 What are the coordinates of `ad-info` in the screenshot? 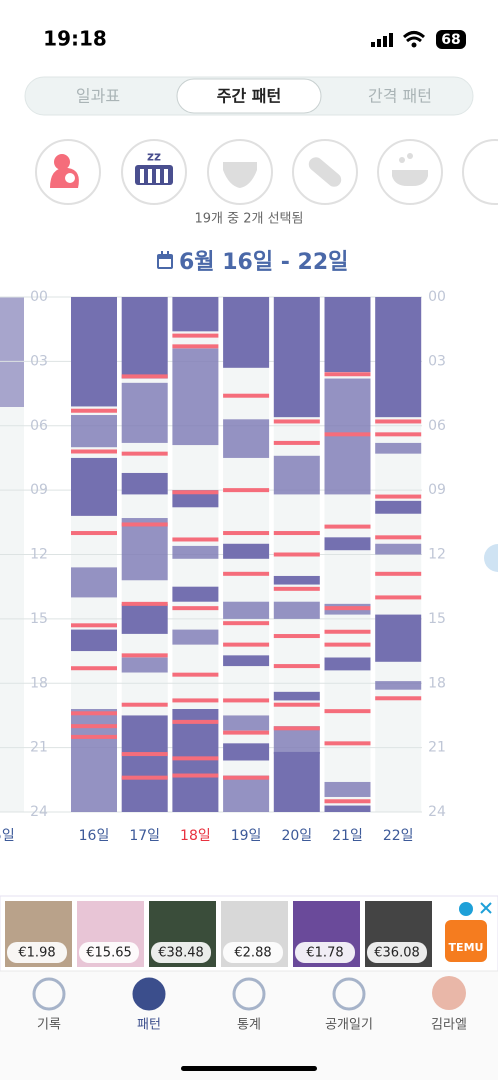 It's located at (466, 909).